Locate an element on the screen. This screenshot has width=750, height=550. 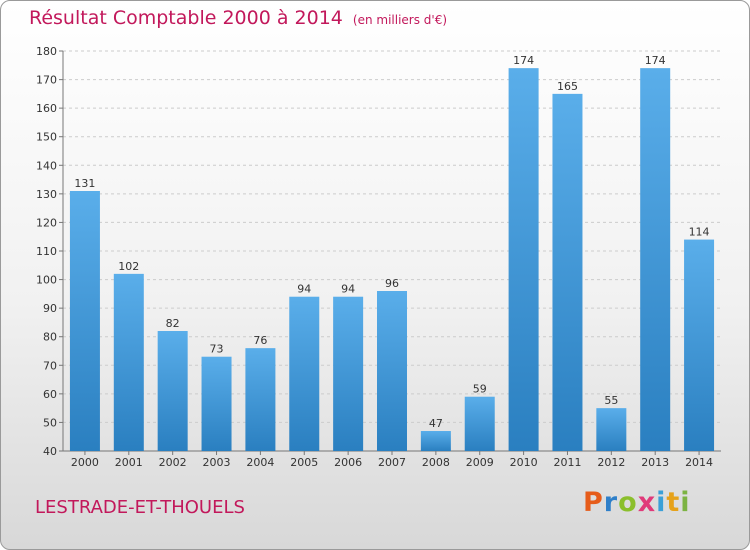
bar-2002 is located at coordinates (172, 391).